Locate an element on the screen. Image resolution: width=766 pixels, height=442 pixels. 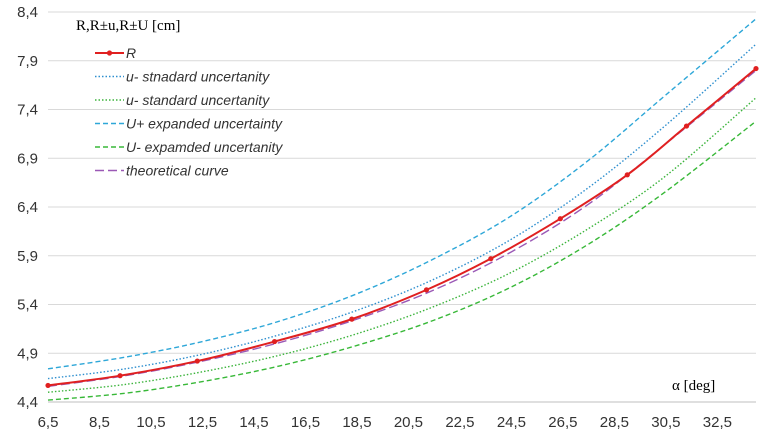
x-tick-label: 18,5 is located at coordinates (356, 422).